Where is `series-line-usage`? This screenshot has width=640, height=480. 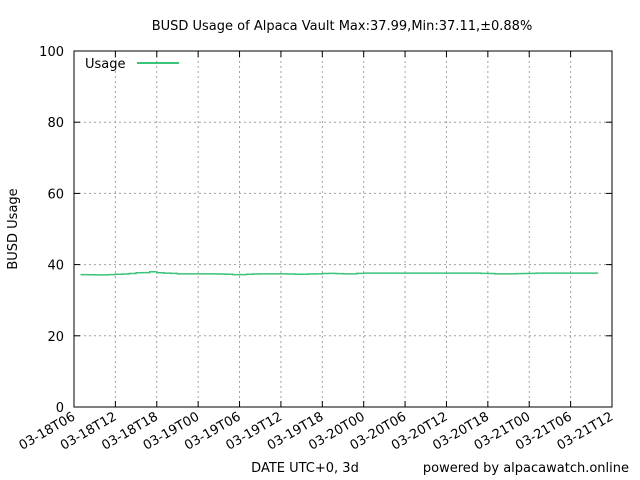 series-line-usage is located at coordinates (339, 273).